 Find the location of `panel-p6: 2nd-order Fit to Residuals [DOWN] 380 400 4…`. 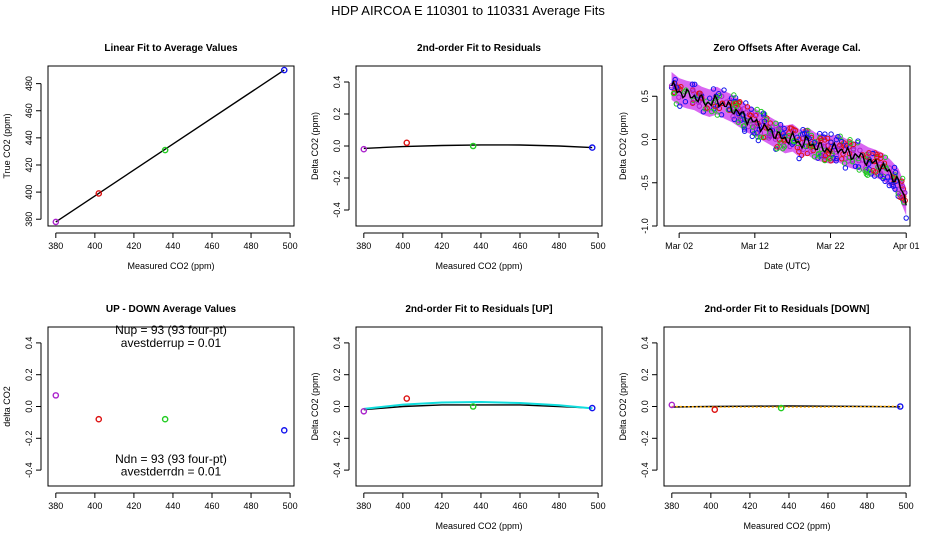

panel-p6: 2nd-order Fit to Residuals [DOWN] 380 400 4… is located at coordinates (766, 417).